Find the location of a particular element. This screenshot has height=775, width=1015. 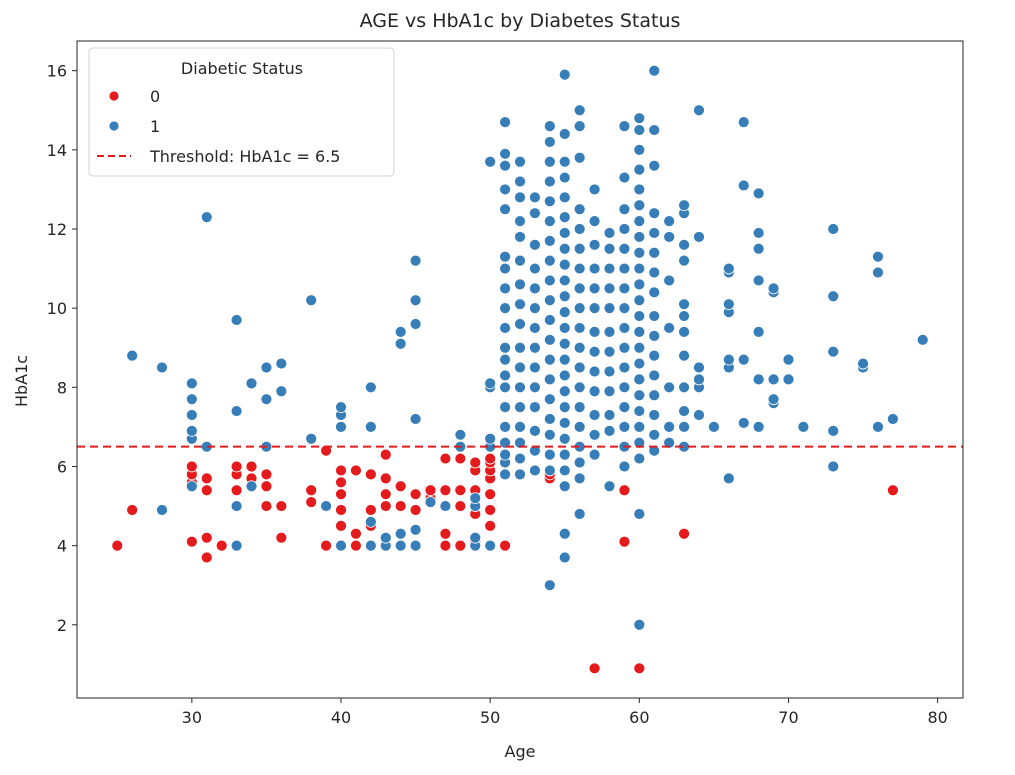

x-tick-label: 40 is located at coordinates (341, 717).